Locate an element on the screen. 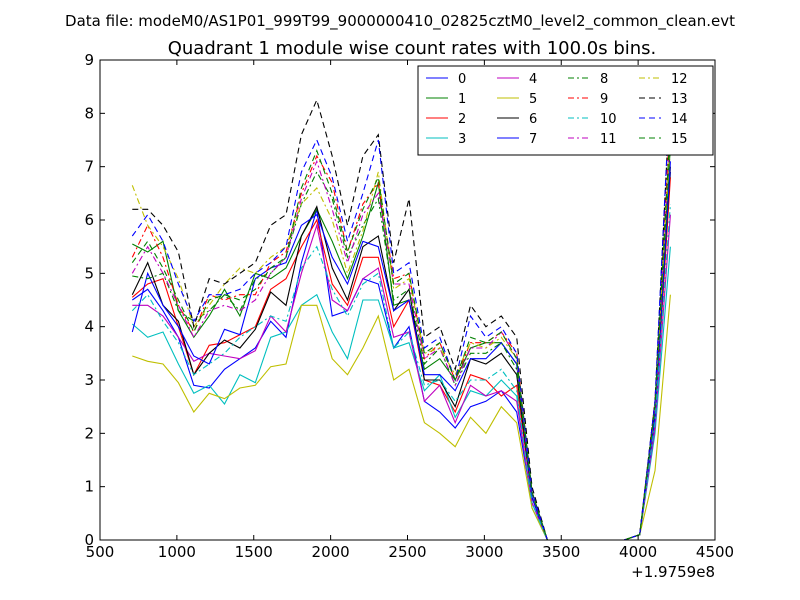 This screenshot has width=800, height=600. legend-label-3: 3 is located at coordinates (462, 139).